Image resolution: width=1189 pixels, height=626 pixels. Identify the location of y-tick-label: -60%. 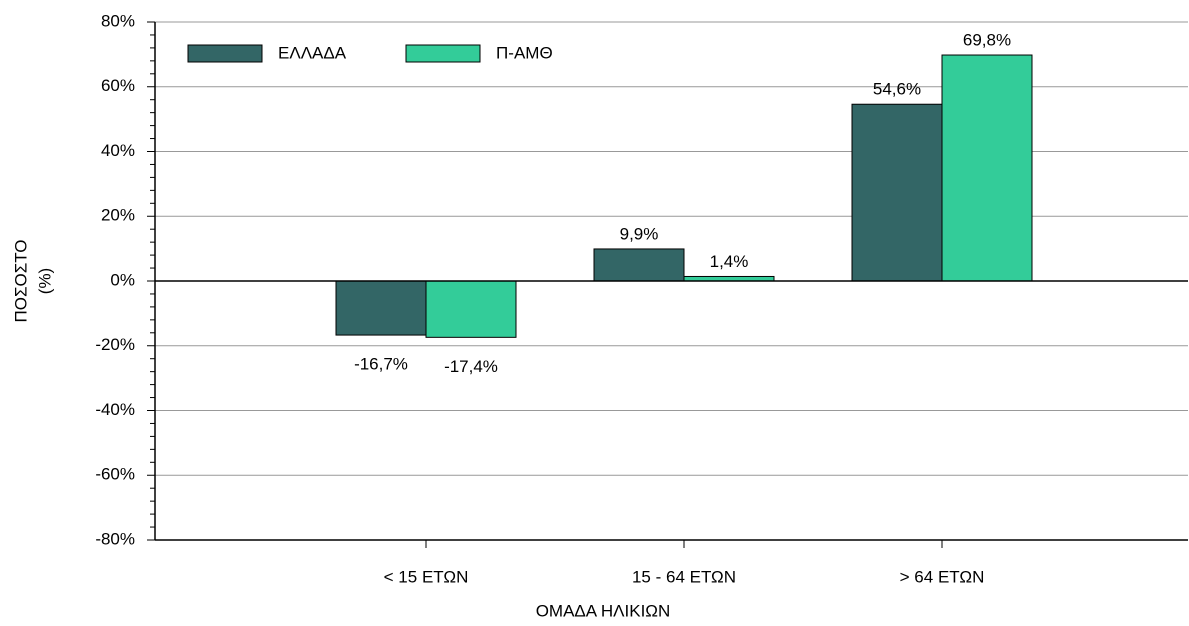
(115, 474).